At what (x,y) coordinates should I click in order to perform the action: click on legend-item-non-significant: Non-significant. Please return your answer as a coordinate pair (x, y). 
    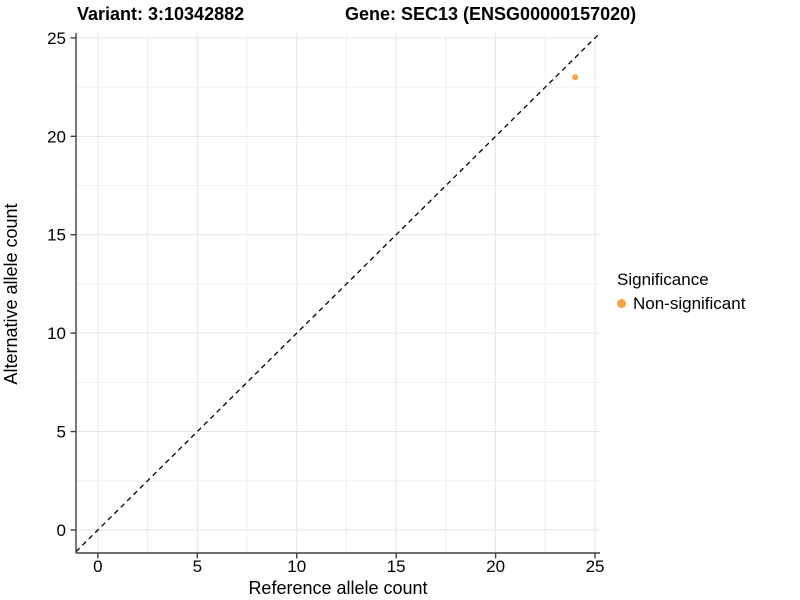
    Looking at the image, I should click on (681, 303).